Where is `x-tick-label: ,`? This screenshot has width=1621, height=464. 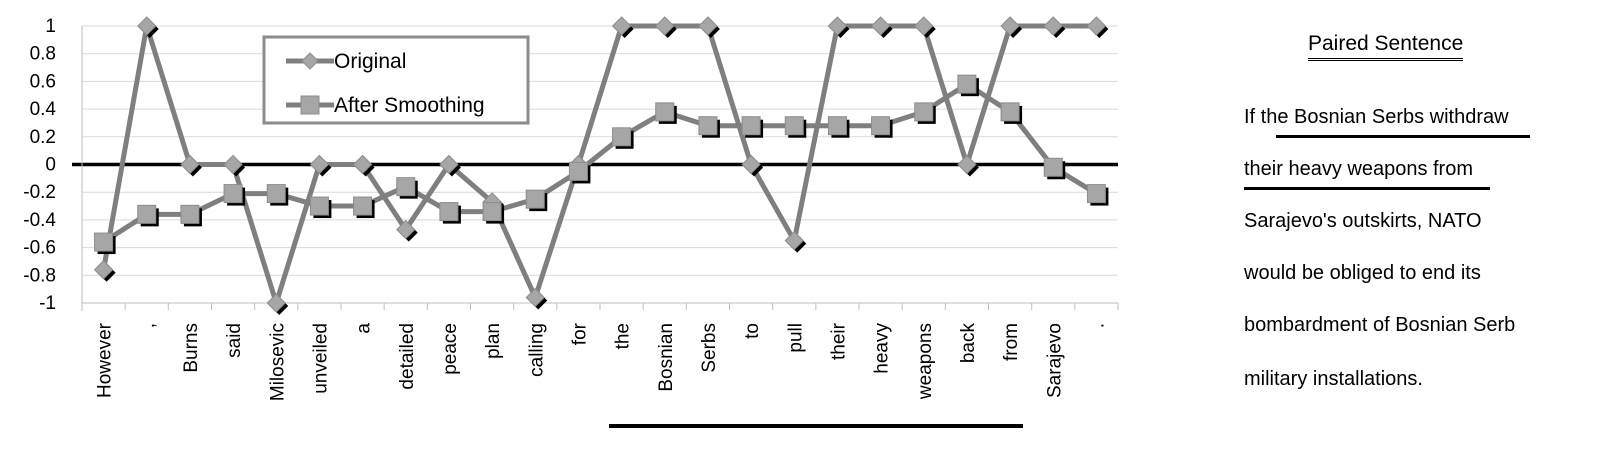
x-tick-label: , is located at coordinates (148, 325).